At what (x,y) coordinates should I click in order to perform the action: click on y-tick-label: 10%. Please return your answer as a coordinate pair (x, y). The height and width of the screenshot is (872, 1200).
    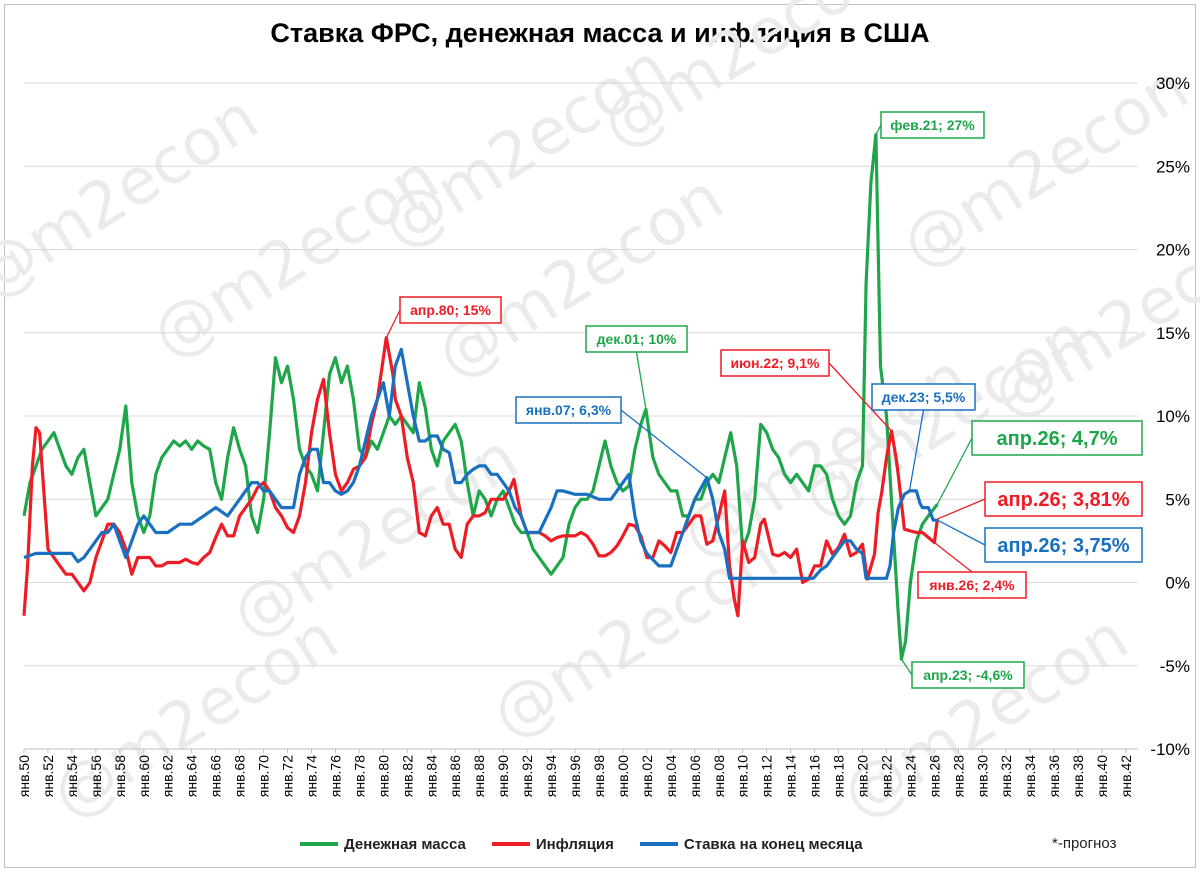
    Looking at the image, I should click on (1173, 416).